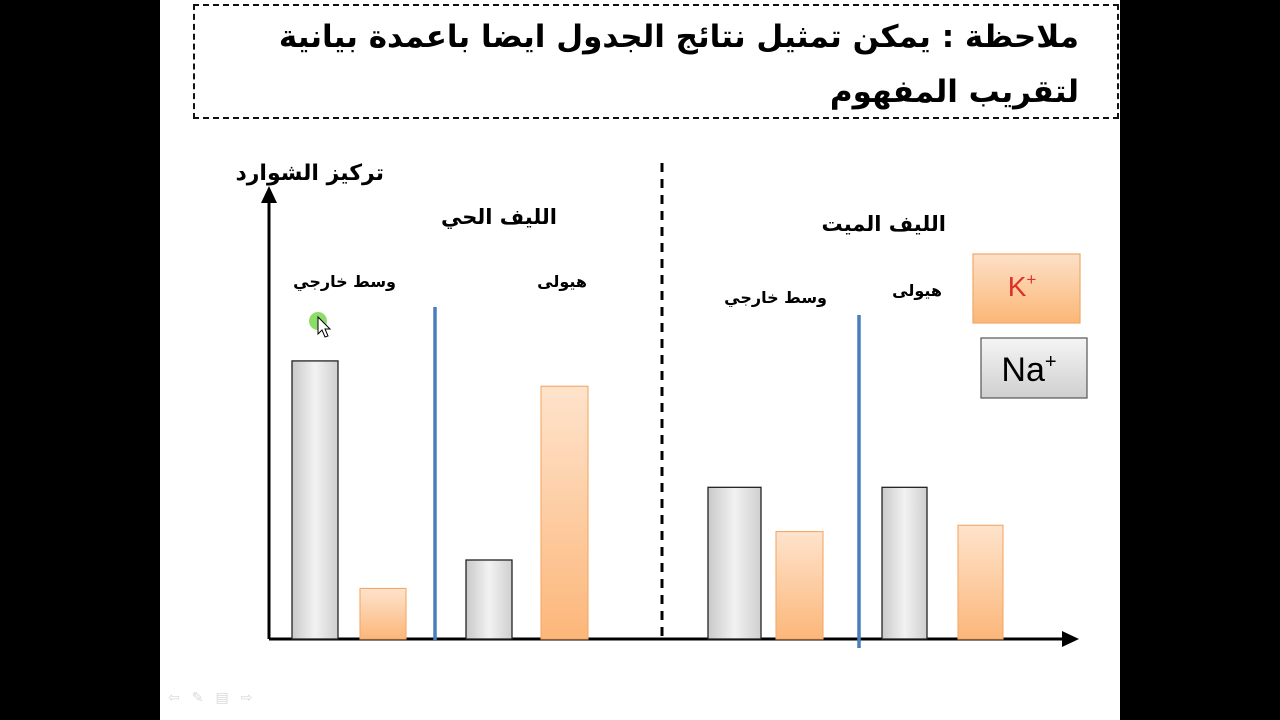 The height and width of the screenshot is (720, 1280). What do you see at coordinates (917, 290) in the screenshot?
I see `compartment-label-dead-cytoplasm: هيولى` at bounding box center [917, 290].